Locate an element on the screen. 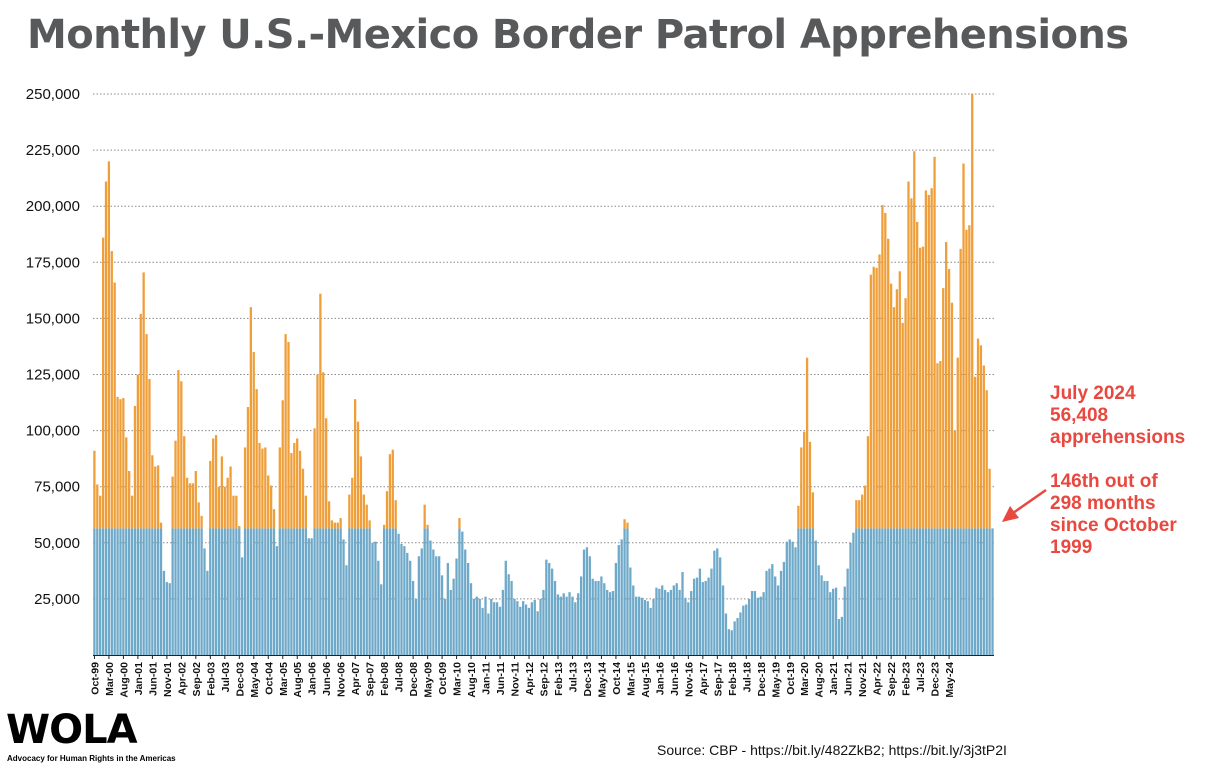  y-tick-label: 100,000 is located at coordinates (53, 431).